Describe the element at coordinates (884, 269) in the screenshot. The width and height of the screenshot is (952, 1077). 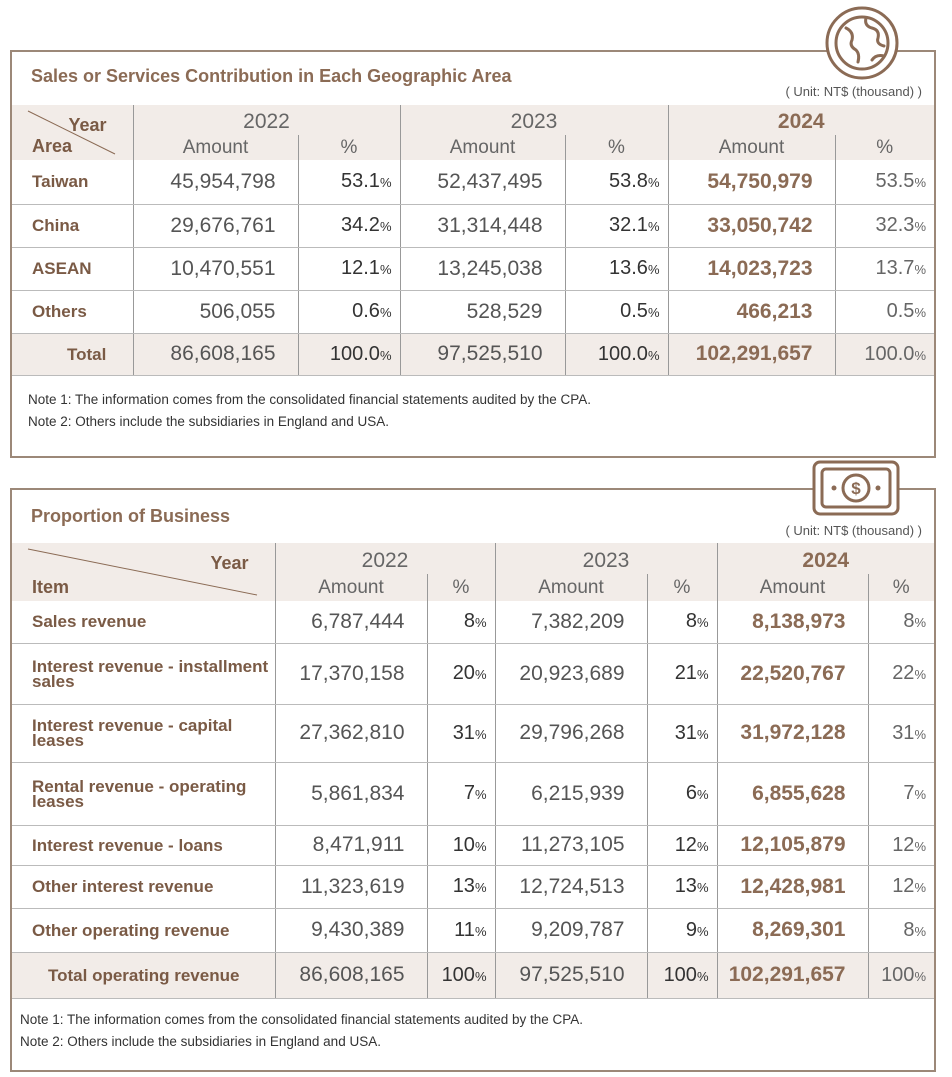
I see `pct-cell: 13.7%` at that location.